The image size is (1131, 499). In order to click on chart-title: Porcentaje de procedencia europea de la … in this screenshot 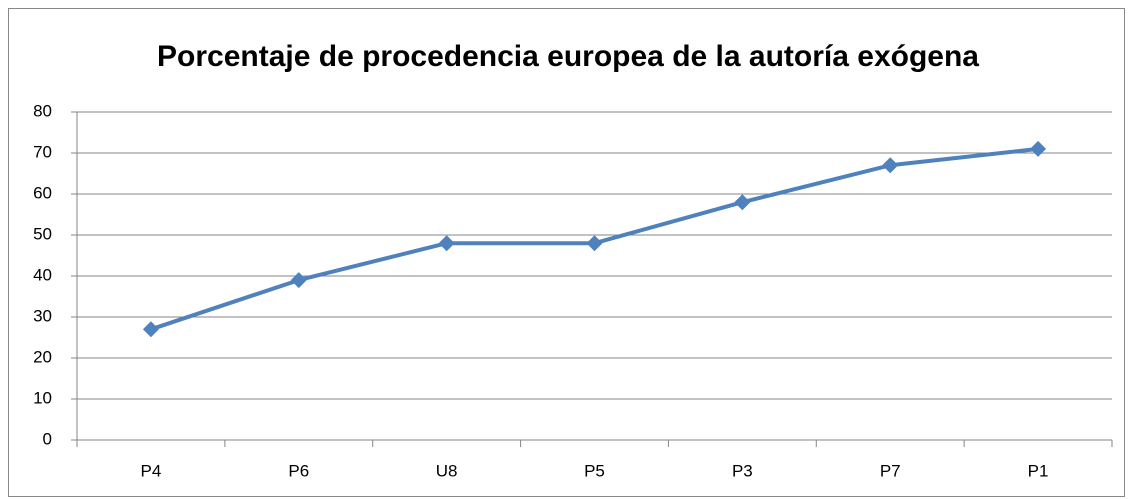, I will do `click(568, 56)`.